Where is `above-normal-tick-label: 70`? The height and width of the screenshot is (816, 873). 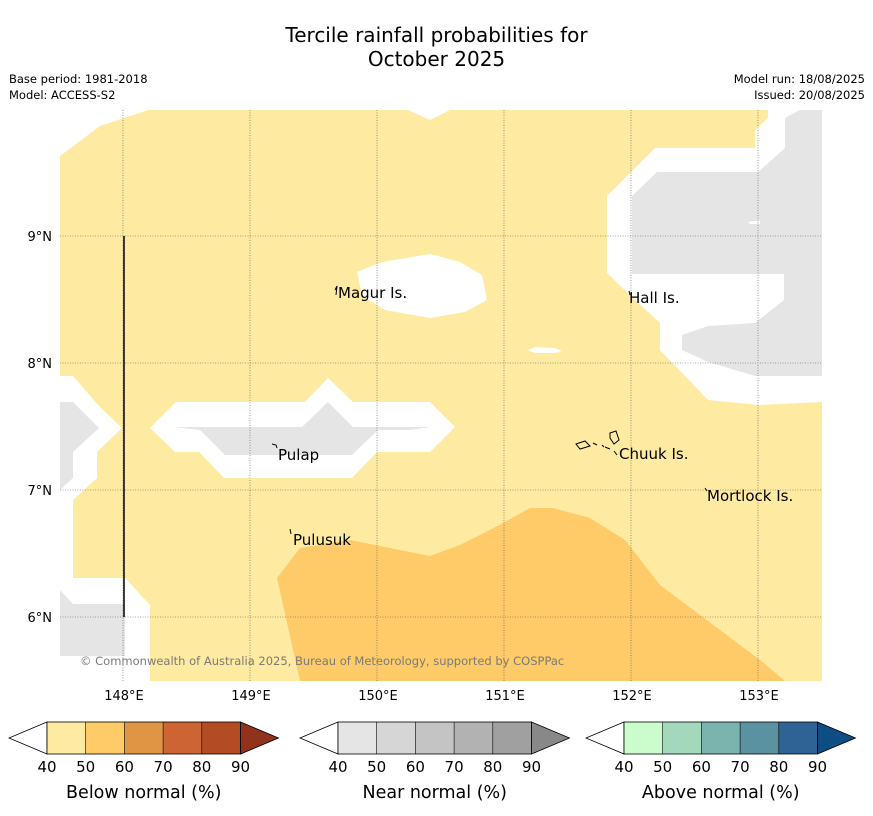
above-normal-tick-label: 70 is located at coordinates (740, 767).